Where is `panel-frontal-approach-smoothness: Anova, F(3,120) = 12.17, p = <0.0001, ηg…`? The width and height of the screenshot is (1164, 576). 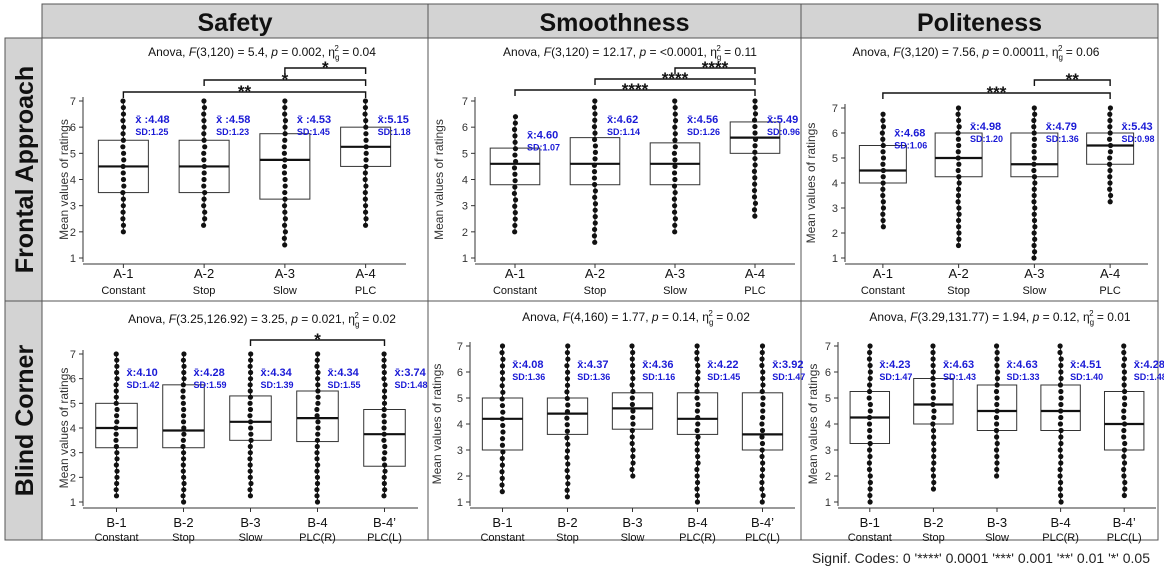 panel-frontal-approach-smoothness: Anova, F(3,120) = 12.17, p = <0.0001, ηg… is located at coordinates (616, 170).